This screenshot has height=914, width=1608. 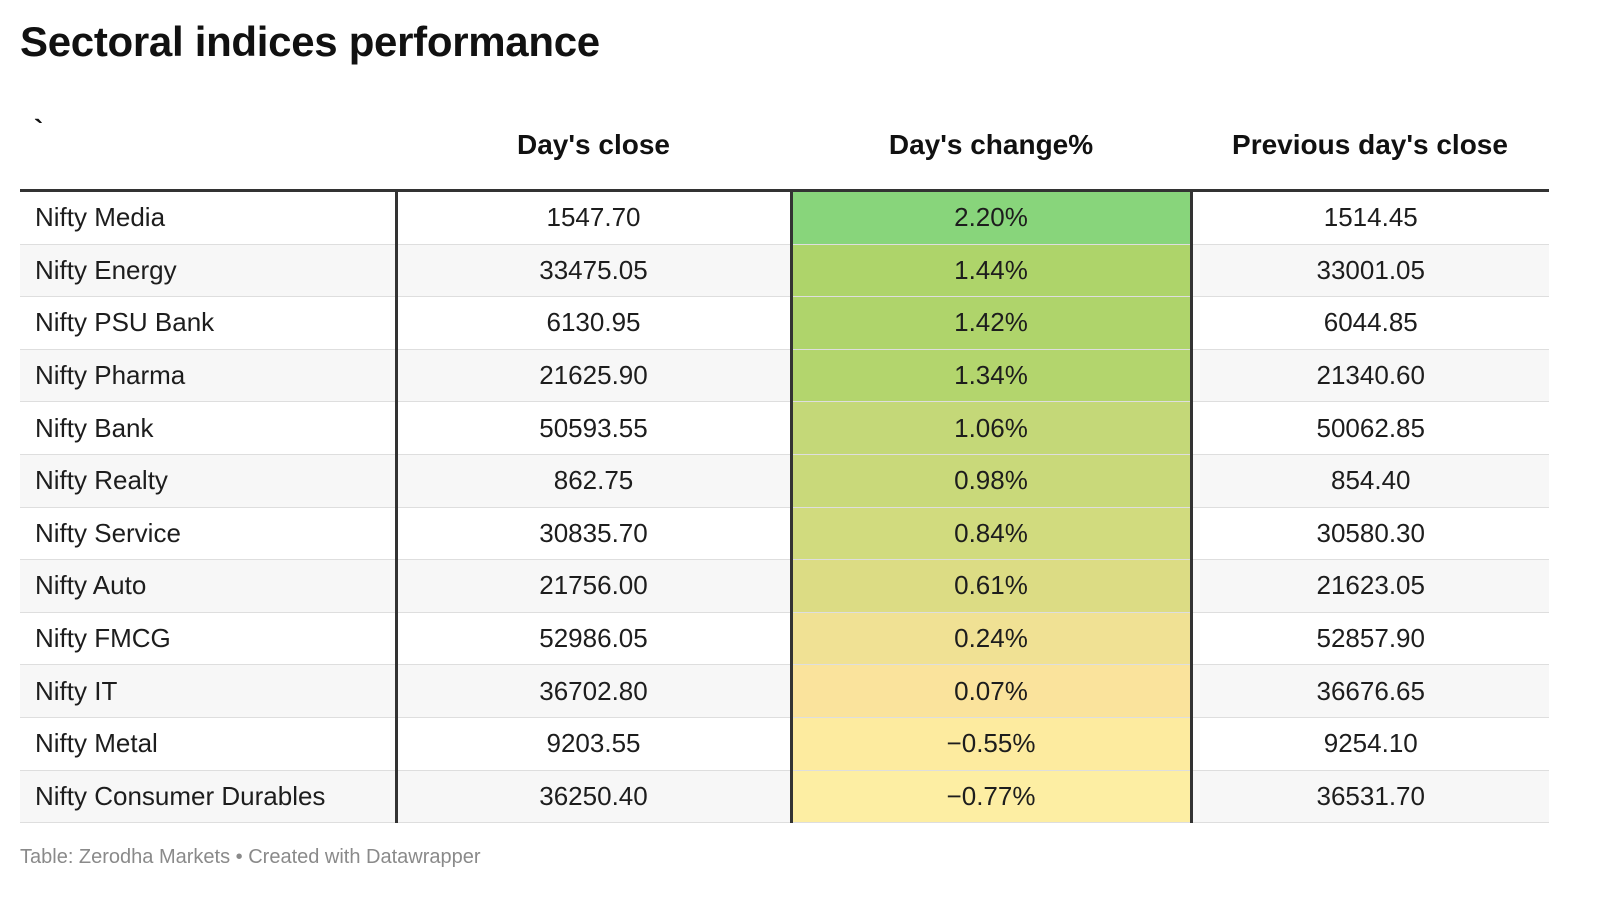 I want to click on cell-index-name: Nifty Realty, so click(x=209, y=481).